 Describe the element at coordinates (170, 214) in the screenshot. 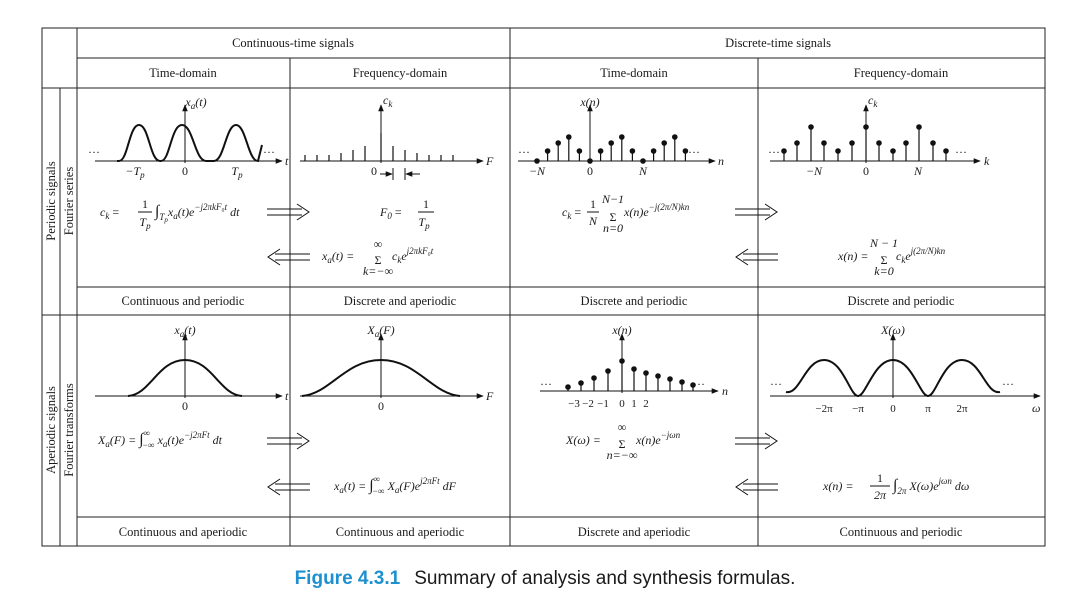

I see `formula-periodic-ct-analysis: ck = 1 Tp ∫Tpxa(t)e−j2πkF₀t dt` at that location.